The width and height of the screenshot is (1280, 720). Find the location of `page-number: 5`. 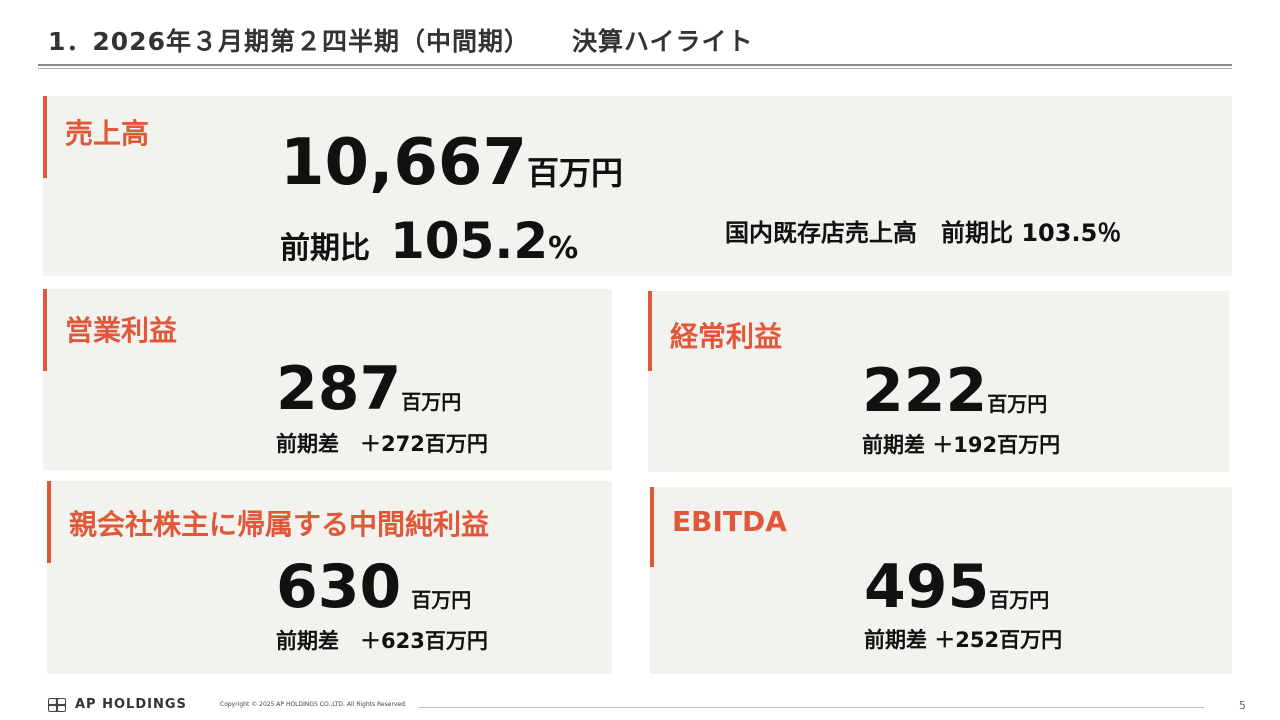

page-number: 5 is located at coordinates (1242, 705).